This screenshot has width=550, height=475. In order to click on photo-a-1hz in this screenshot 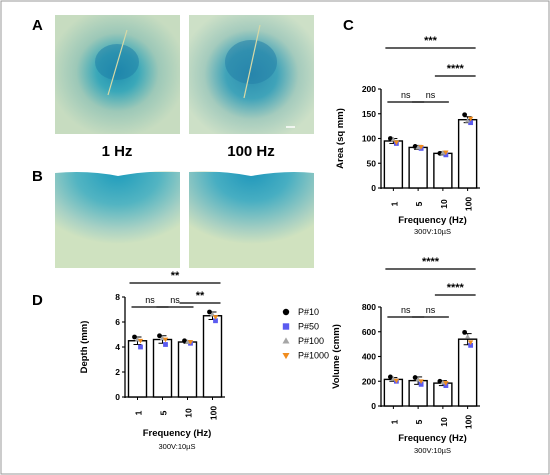, I will do `click(117, 74)`.